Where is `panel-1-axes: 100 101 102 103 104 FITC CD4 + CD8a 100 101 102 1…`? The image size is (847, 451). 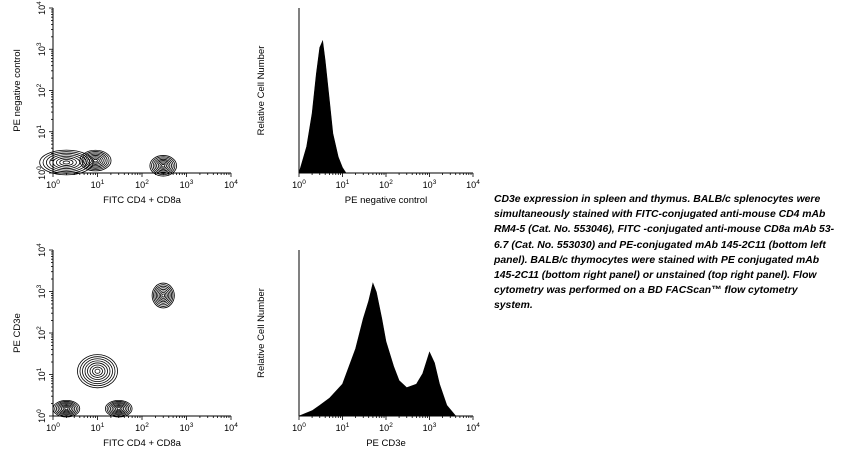
panel-1-axes: 100 101 102 103 104 FITC CD4 + CD8a 100 101 102 1… is located at coordinates (125, 103).